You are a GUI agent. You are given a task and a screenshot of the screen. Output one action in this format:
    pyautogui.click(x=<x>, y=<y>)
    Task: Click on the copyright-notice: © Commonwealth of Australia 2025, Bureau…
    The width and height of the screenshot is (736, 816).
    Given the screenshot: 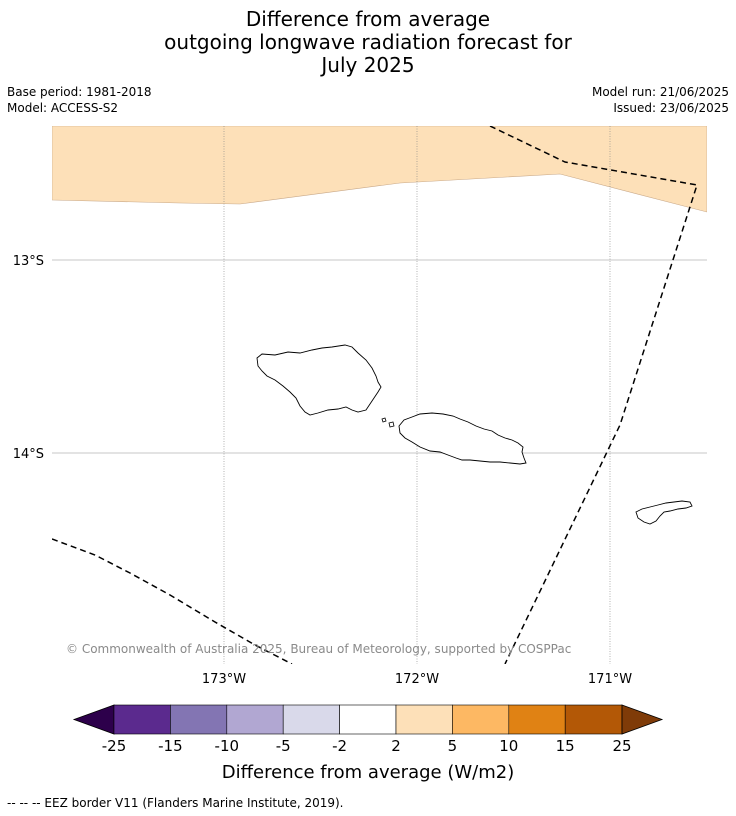 What is the action you would take?
    pyautogui.click(x=318, y=649)
    